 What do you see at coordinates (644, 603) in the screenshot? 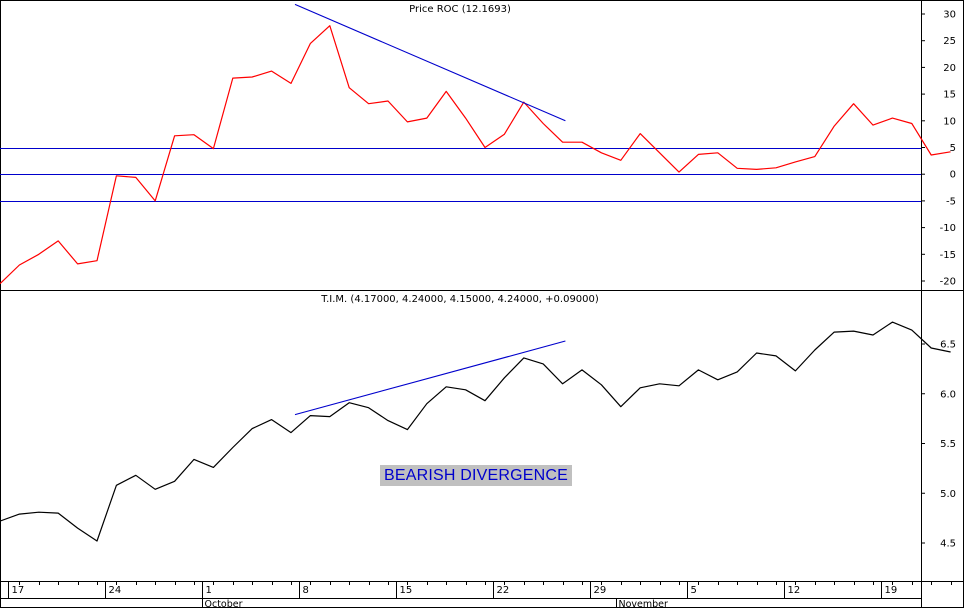
I see `x-month-label-1: November` at bounding box center [644, 603].